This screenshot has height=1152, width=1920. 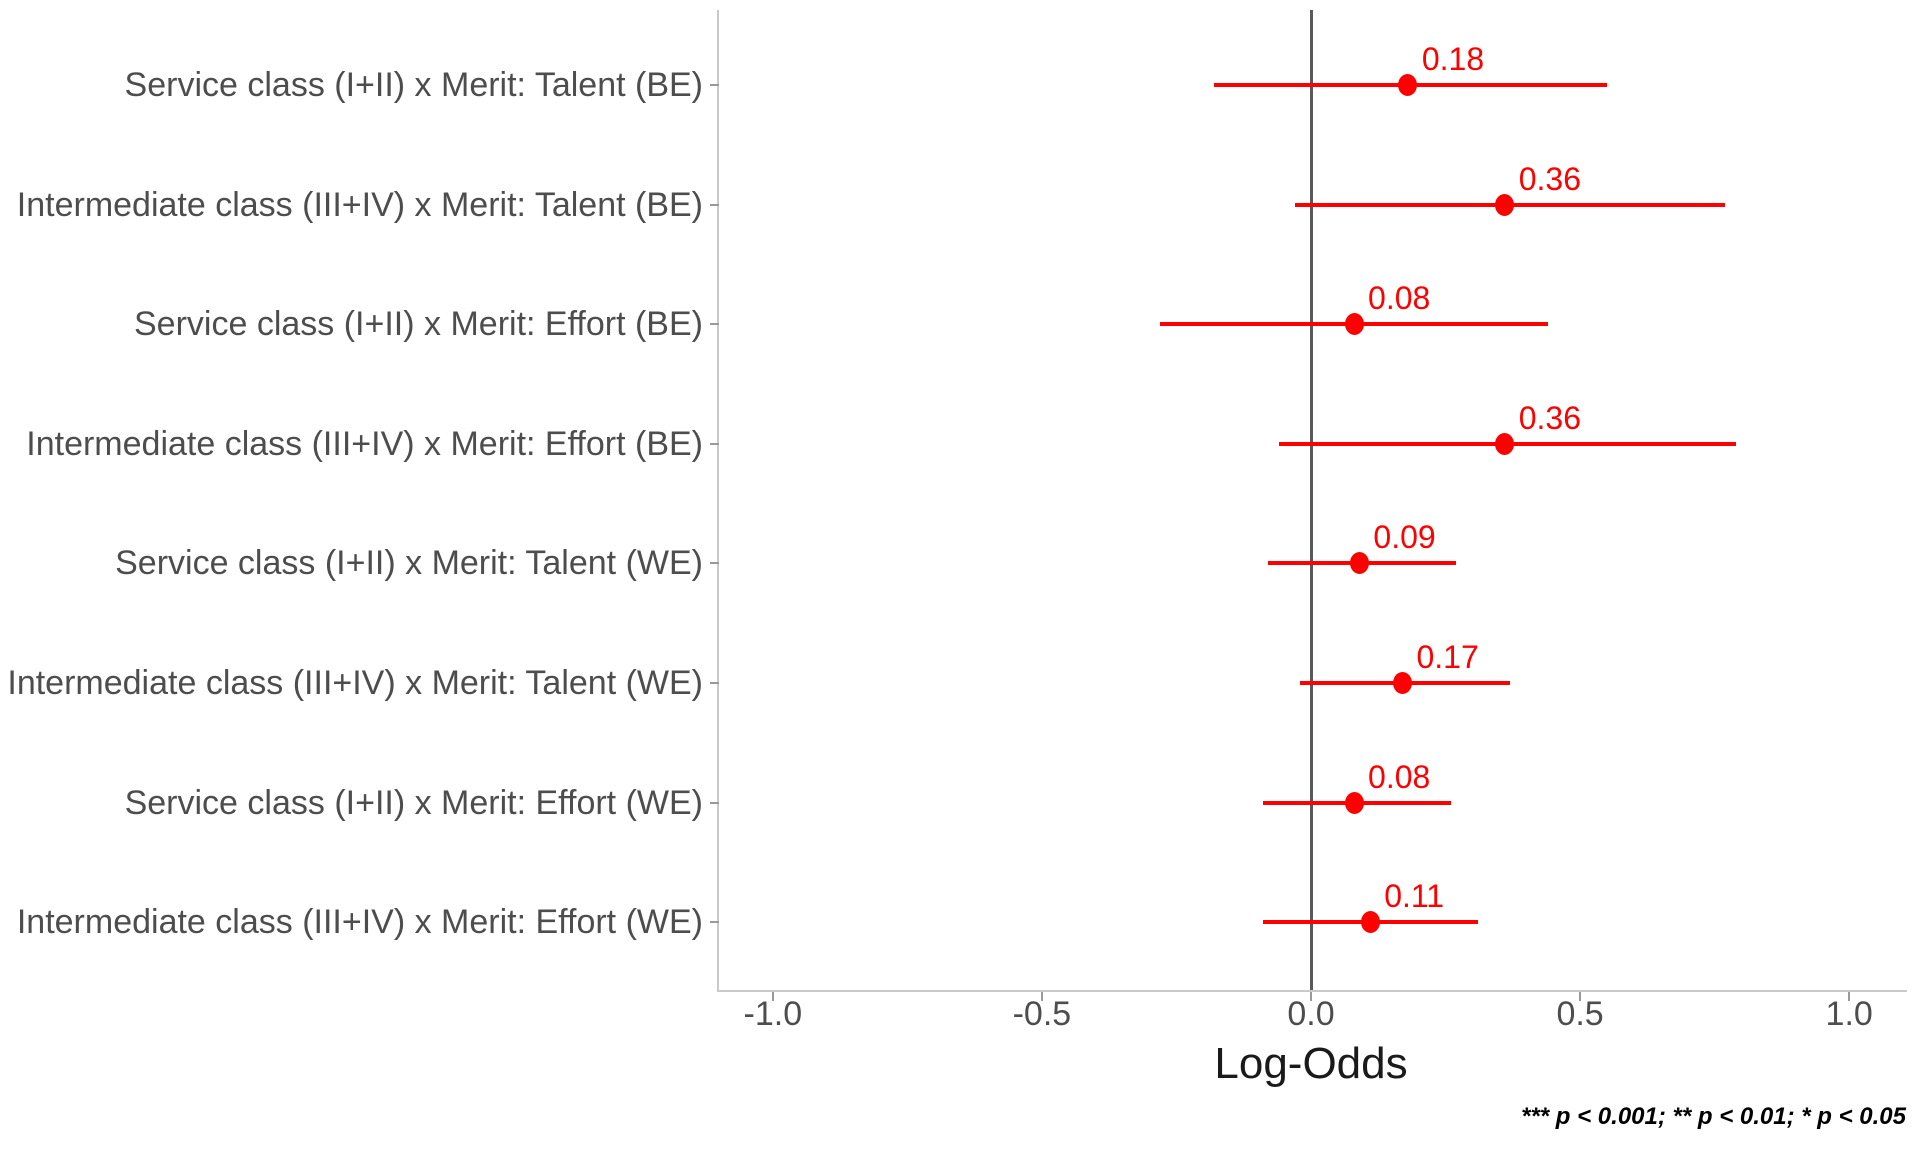 I want to click on x-axis-tick-label: 0.5, so click(x=1580, y=1014).